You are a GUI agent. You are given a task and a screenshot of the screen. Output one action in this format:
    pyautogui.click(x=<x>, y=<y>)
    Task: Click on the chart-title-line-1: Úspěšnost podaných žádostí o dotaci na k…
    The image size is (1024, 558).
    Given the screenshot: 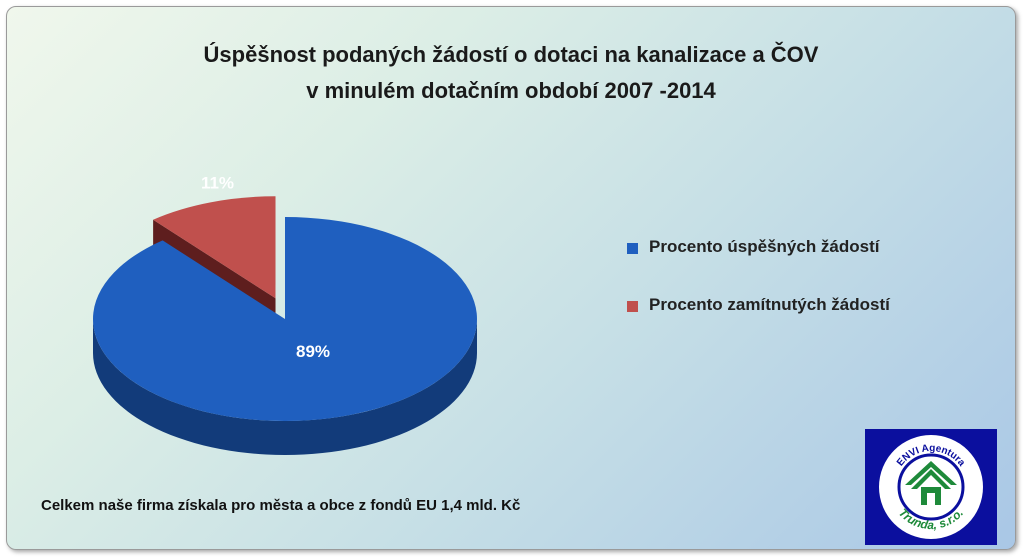 What is the action you would take?
    pyautogui.click(x=511, y=54)
    